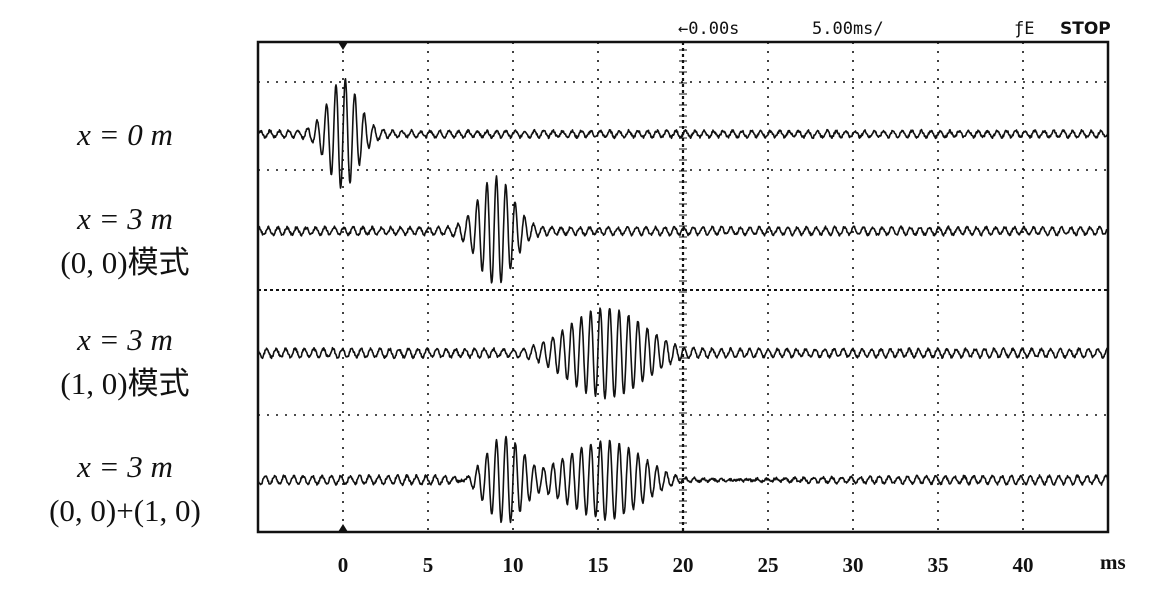 The width and height of the screenshot is (1171, 595). Describe the element at coordinates (768, 565) in the screenshot. I see `x-tick-label: 25` at that location.